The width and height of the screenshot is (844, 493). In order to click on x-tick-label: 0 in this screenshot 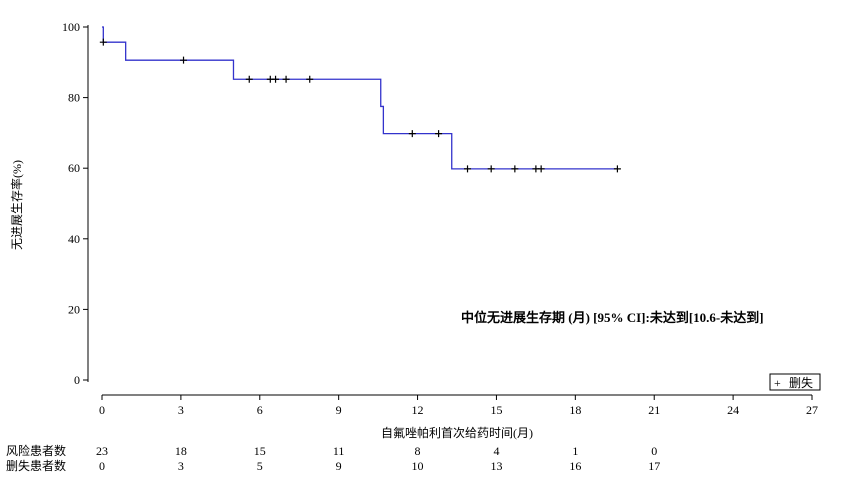, I will do `click(102, 410)`.